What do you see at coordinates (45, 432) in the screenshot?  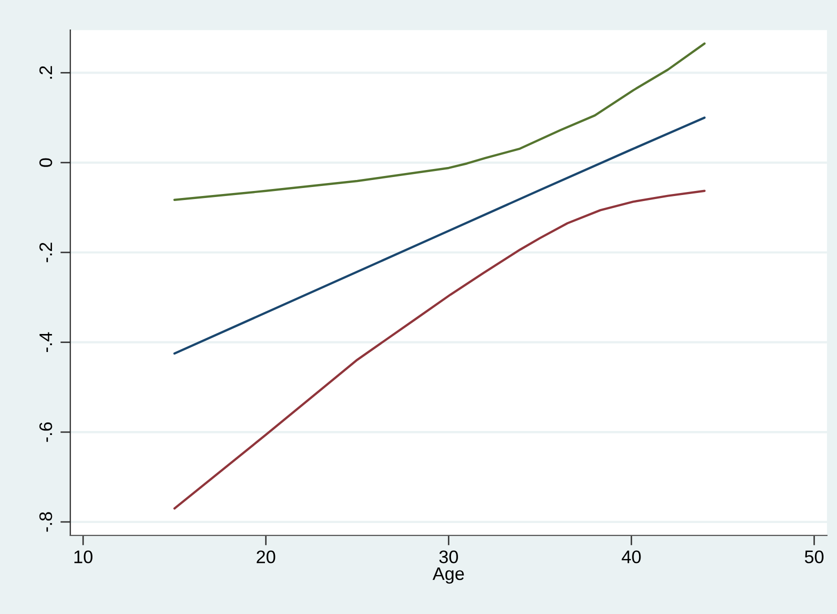 I see `y-tick-label: -.6` at bounding box center [45, 432].